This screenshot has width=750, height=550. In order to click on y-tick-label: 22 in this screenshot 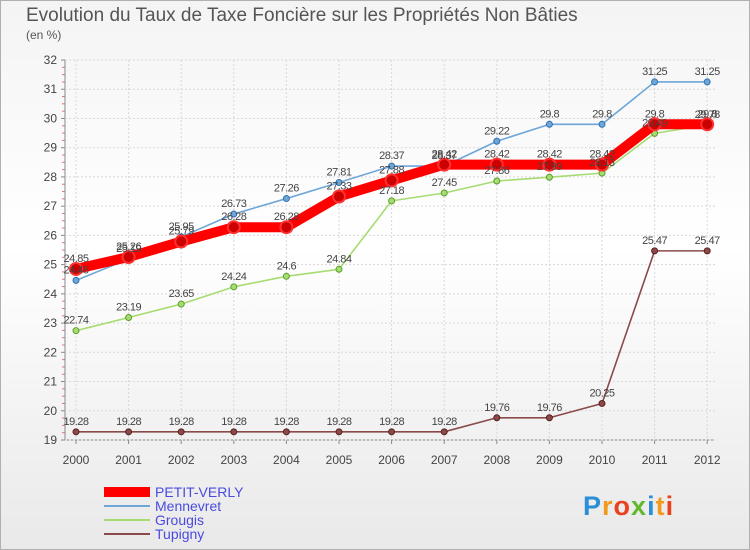, I will do `click(51, 352)`.